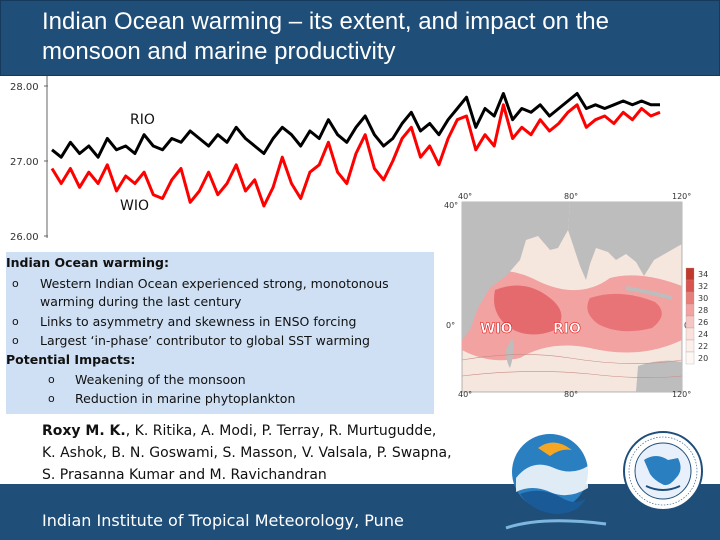  Describe the element at coordinates (24, 237) in the screenshot. I see `y-tick-label: 26.00` at that location.